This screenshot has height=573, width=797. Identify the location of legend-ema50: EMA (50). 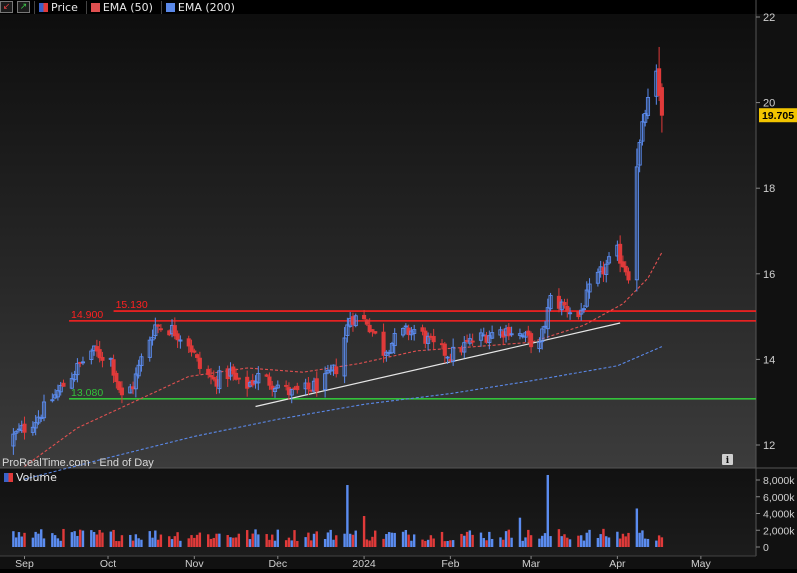
(121, 7).